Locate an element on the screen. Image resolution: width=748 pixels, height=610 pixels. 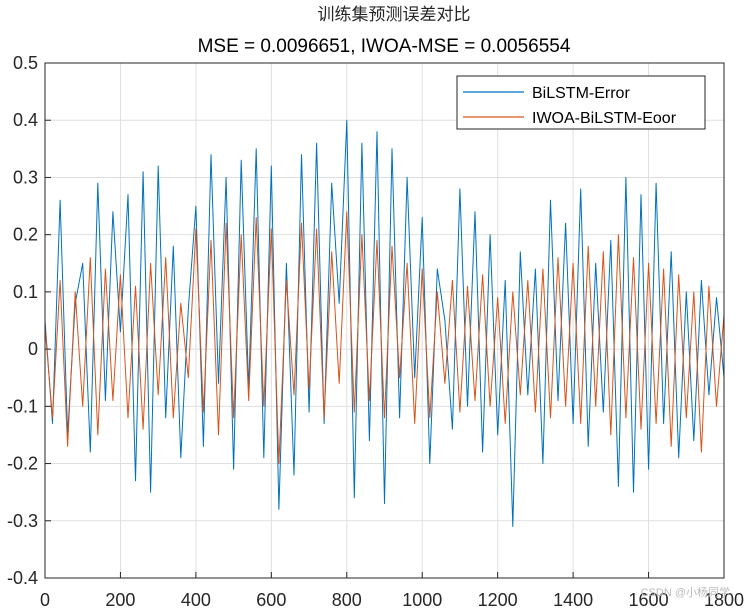
y-tick-label: 0.4 is located at coordinates (25, 120).